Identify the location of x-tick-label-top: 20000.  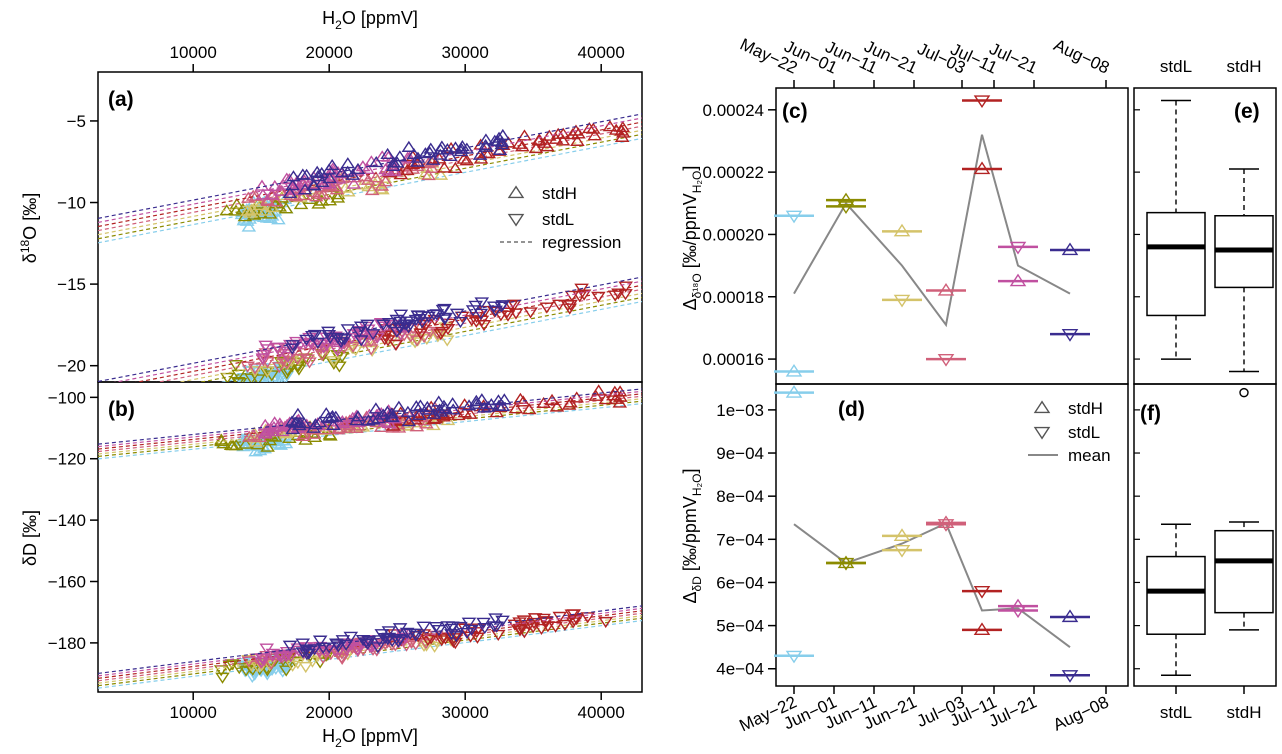
(329, 52).